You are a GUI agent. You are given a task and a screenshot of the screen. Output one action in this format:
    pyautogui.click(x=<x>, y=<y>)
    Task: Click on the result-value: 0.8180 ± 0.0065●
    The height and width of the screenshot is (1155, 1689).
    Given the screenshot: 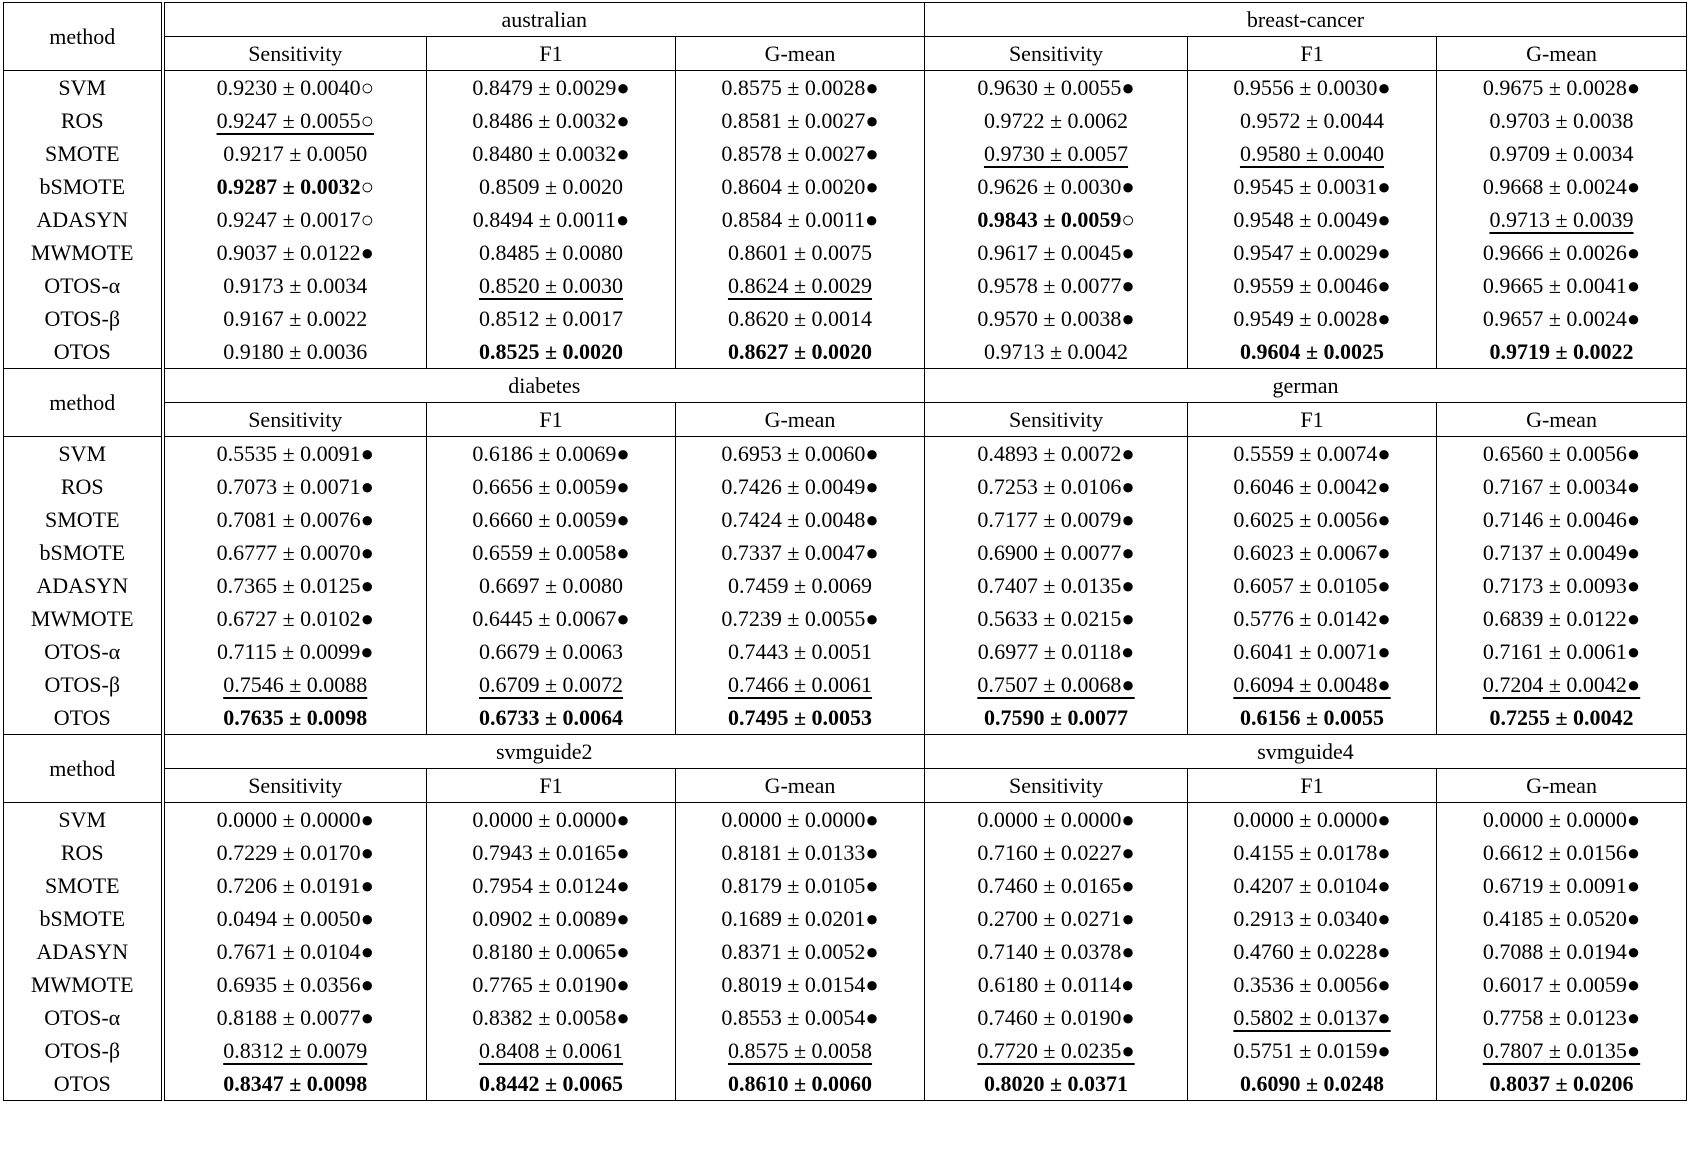 What is the action you would take?
    pyautogui.click(x=551, y=951)
    